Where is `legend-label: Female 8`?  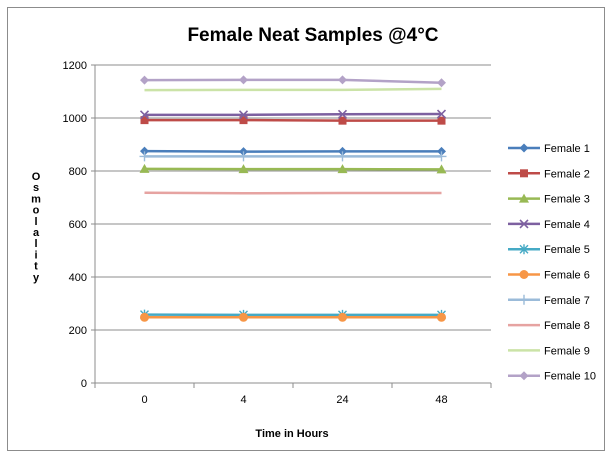
legend-label: Female 8 is located at coordinates (567, 326).